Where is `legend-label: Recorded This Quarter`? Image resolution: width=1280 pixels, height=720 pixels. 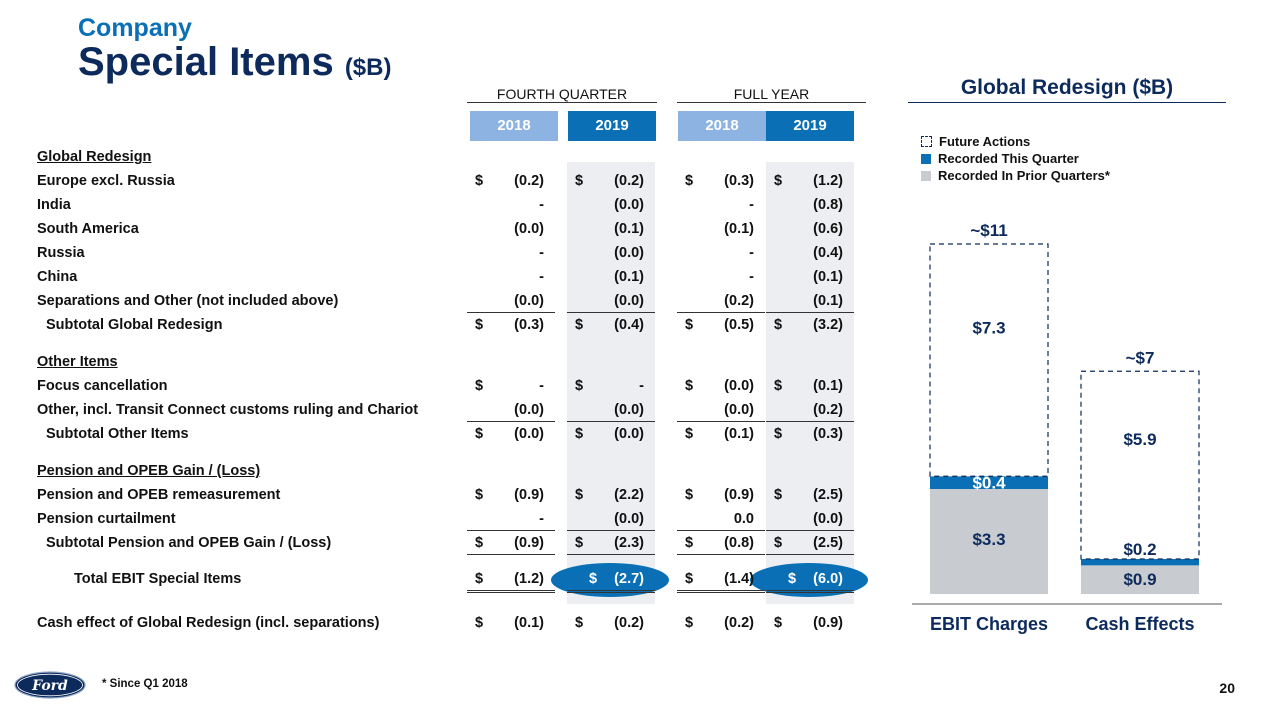
legend-label: Recorded This Quarter is located at coordinates (1008, 158).